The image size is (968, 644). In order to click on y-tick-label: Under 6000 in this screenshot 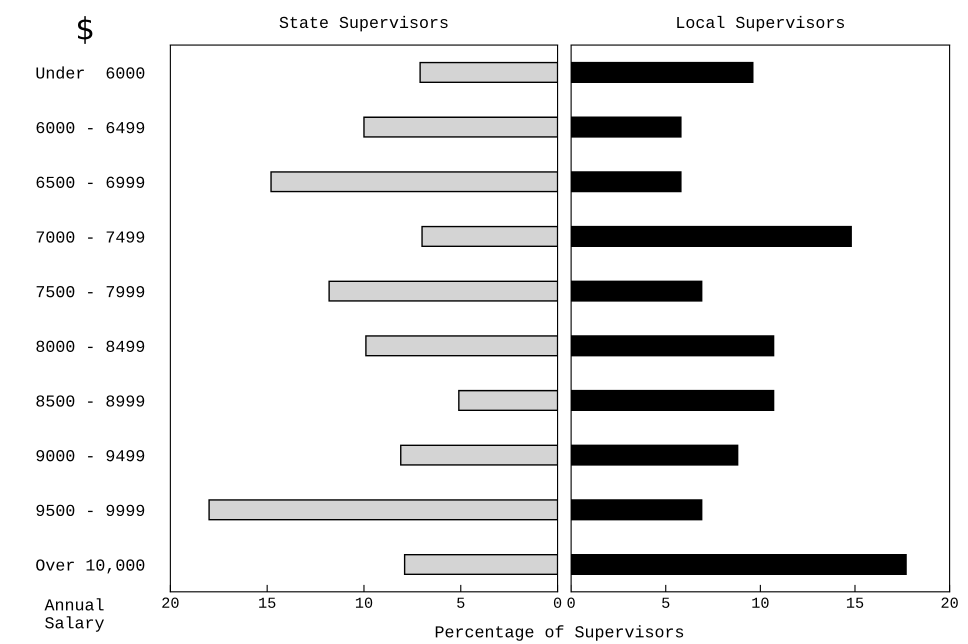, I will do `click(90, 72)`.